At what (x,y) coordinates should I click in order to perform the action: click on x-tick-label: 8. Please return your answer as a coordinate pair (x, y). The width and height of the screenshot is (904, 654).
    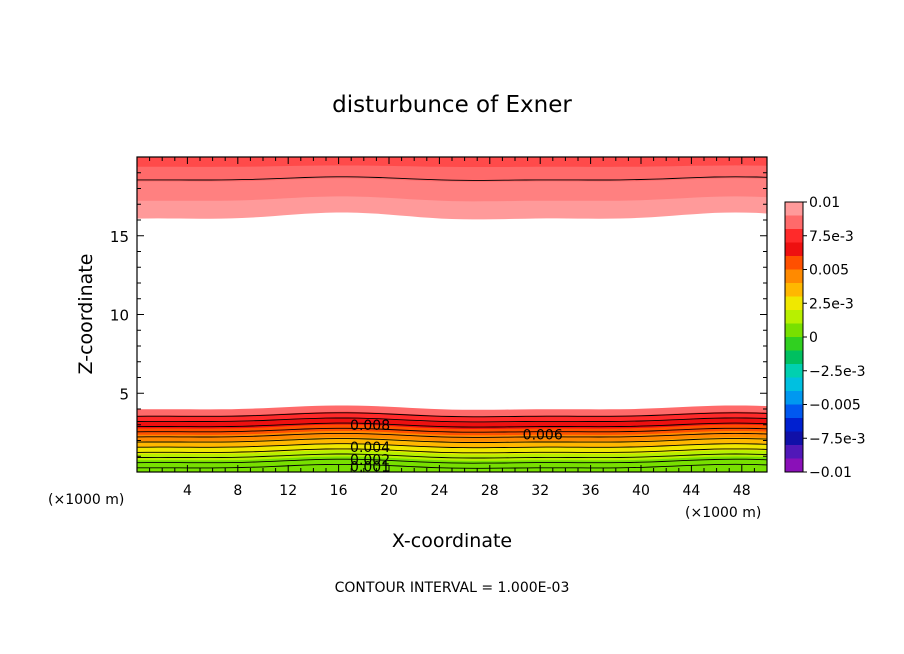
    Looking at the image, I should click on (237, 491).